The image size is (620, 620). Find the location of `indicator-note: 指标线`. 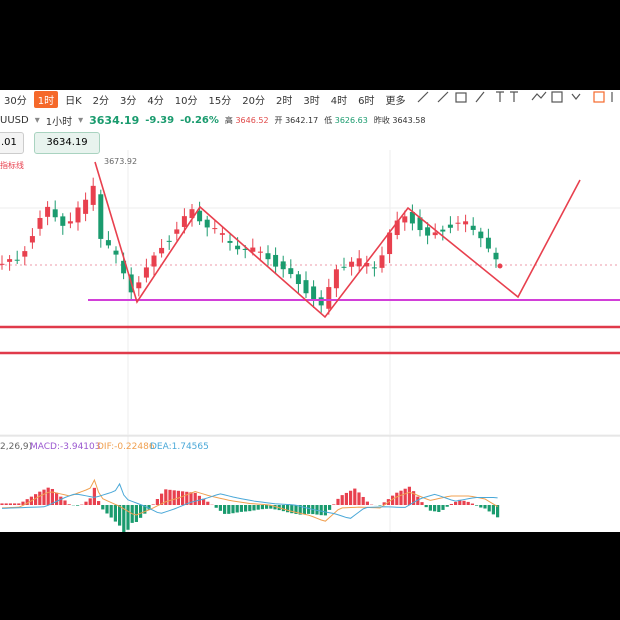

indicator-note: 指标线 is located at coordinates (12, 165).